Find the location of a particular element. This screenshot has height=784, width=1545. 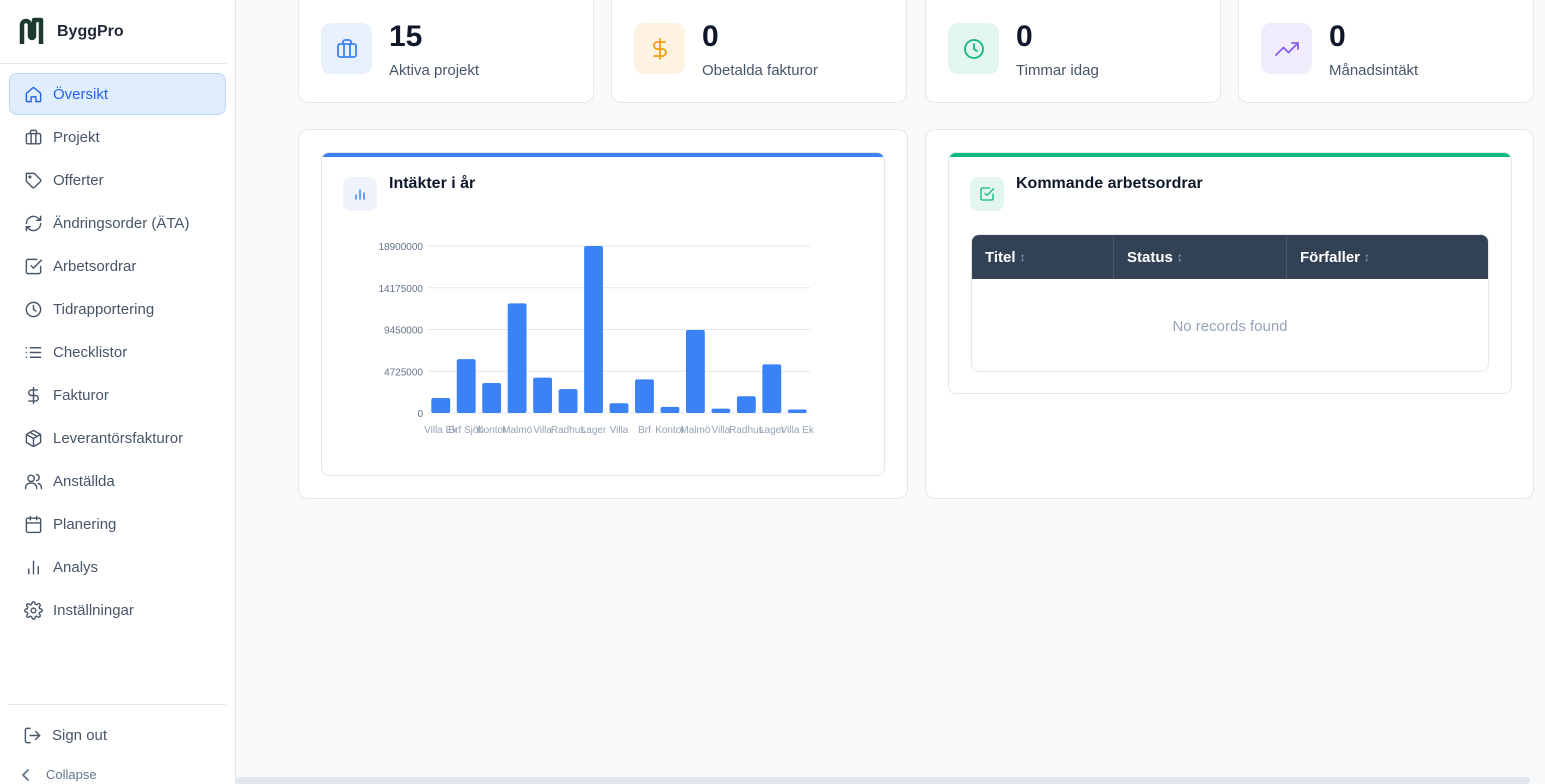

trending-up-icon is located at coordinates (1286, 48).